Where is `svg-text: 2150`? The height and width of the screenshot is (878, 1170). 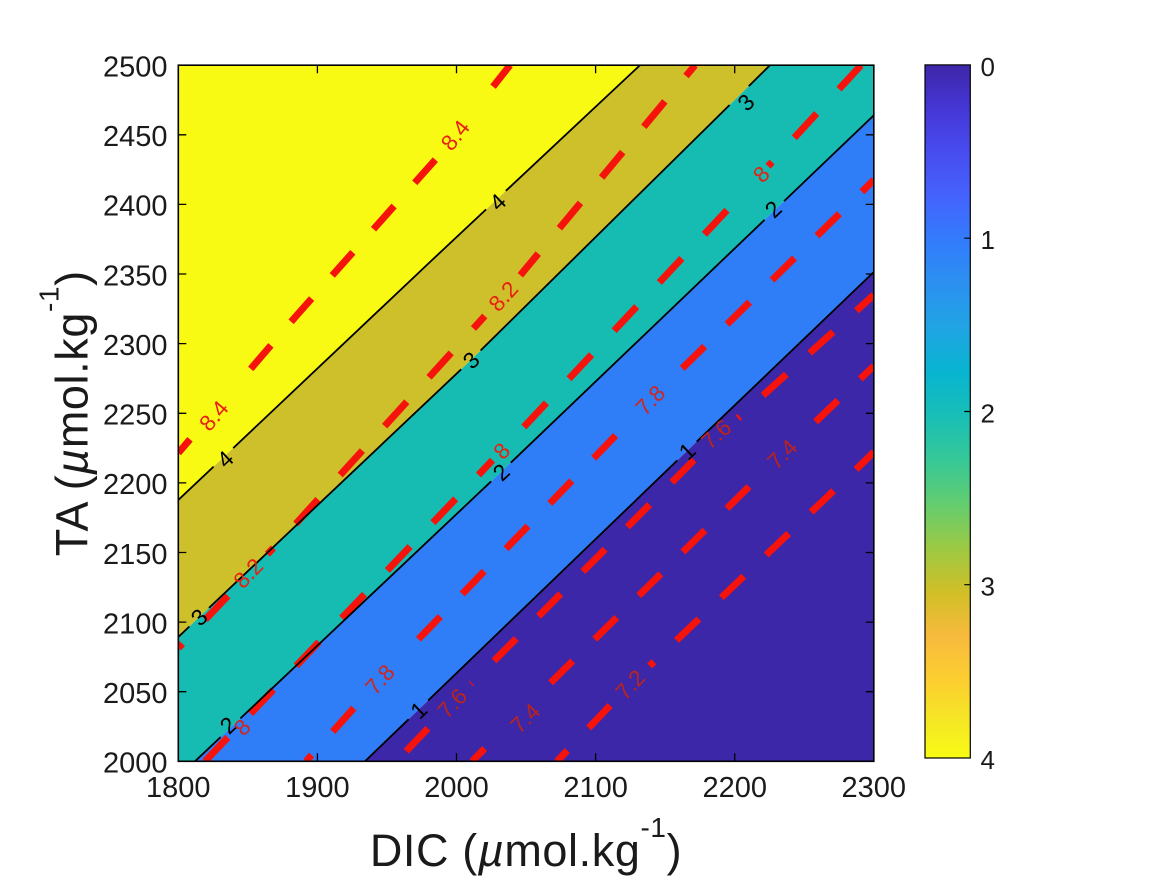 svg-text: 2150 is located at coordinates (135, 555).